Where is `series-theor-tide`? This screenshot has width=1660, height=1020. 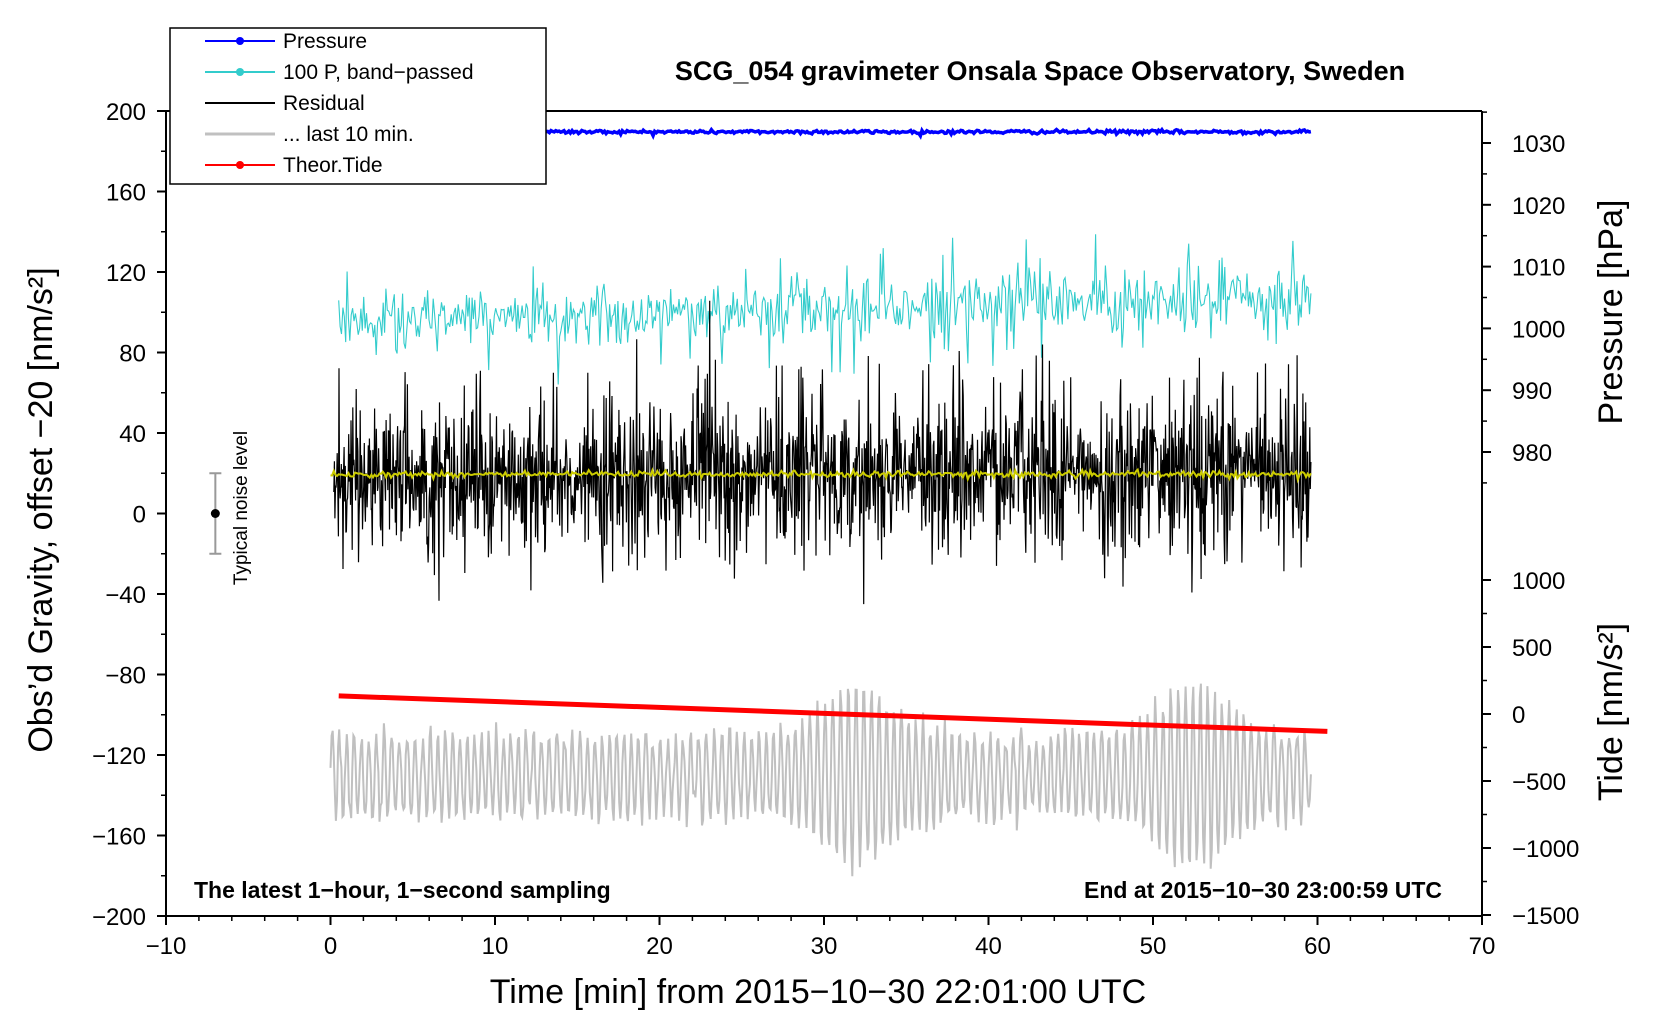 series-theor-tide is located at coordinates (833, 713).